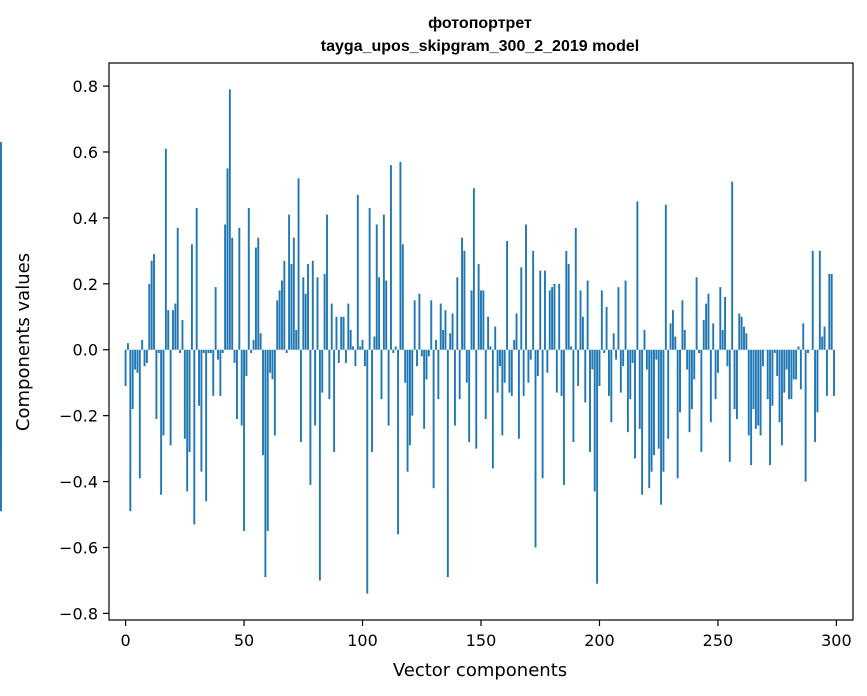 This screenshot has width=867, height=696. Describe the element at coordinates (85, 350) in the screenshot. I see `y-tick-label: 0.0` at that location.